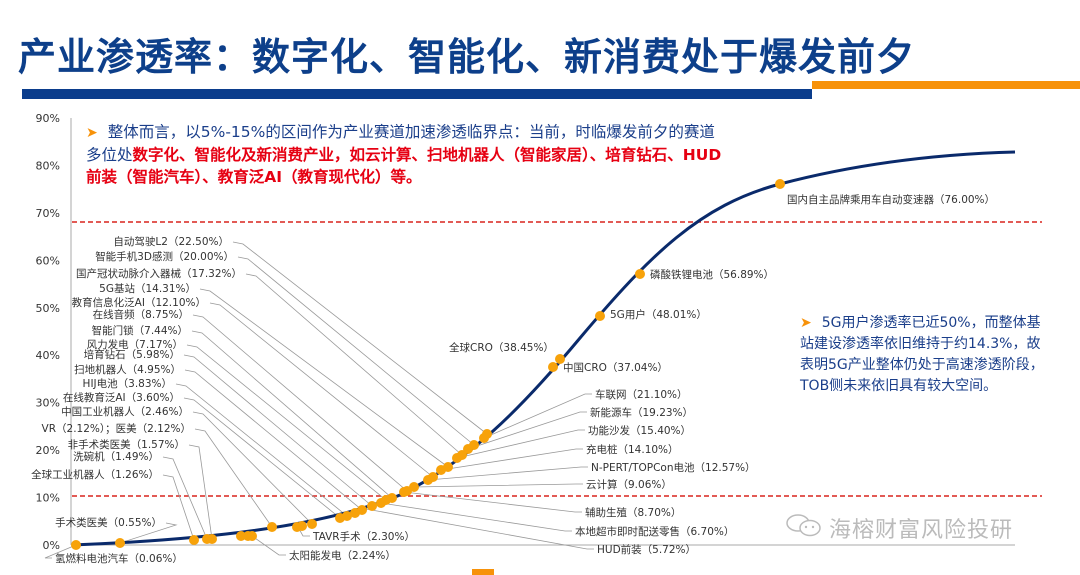 The height and width of the screenshot is (575, 1080). What do you see at coordinates (946, 85) in the screenshot?
I see `title-underline-orange` at bounding box center [946, 85].